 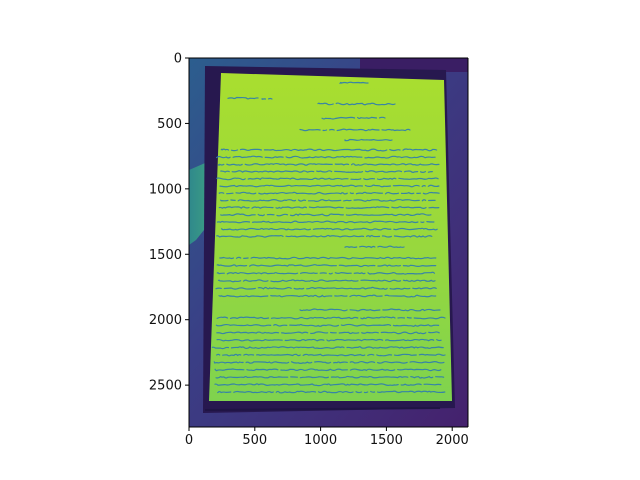 What do you see at coordinates (254, 440) in the screenshot?
I see `x-tick-label: 500` at bounding box center [254, 440].